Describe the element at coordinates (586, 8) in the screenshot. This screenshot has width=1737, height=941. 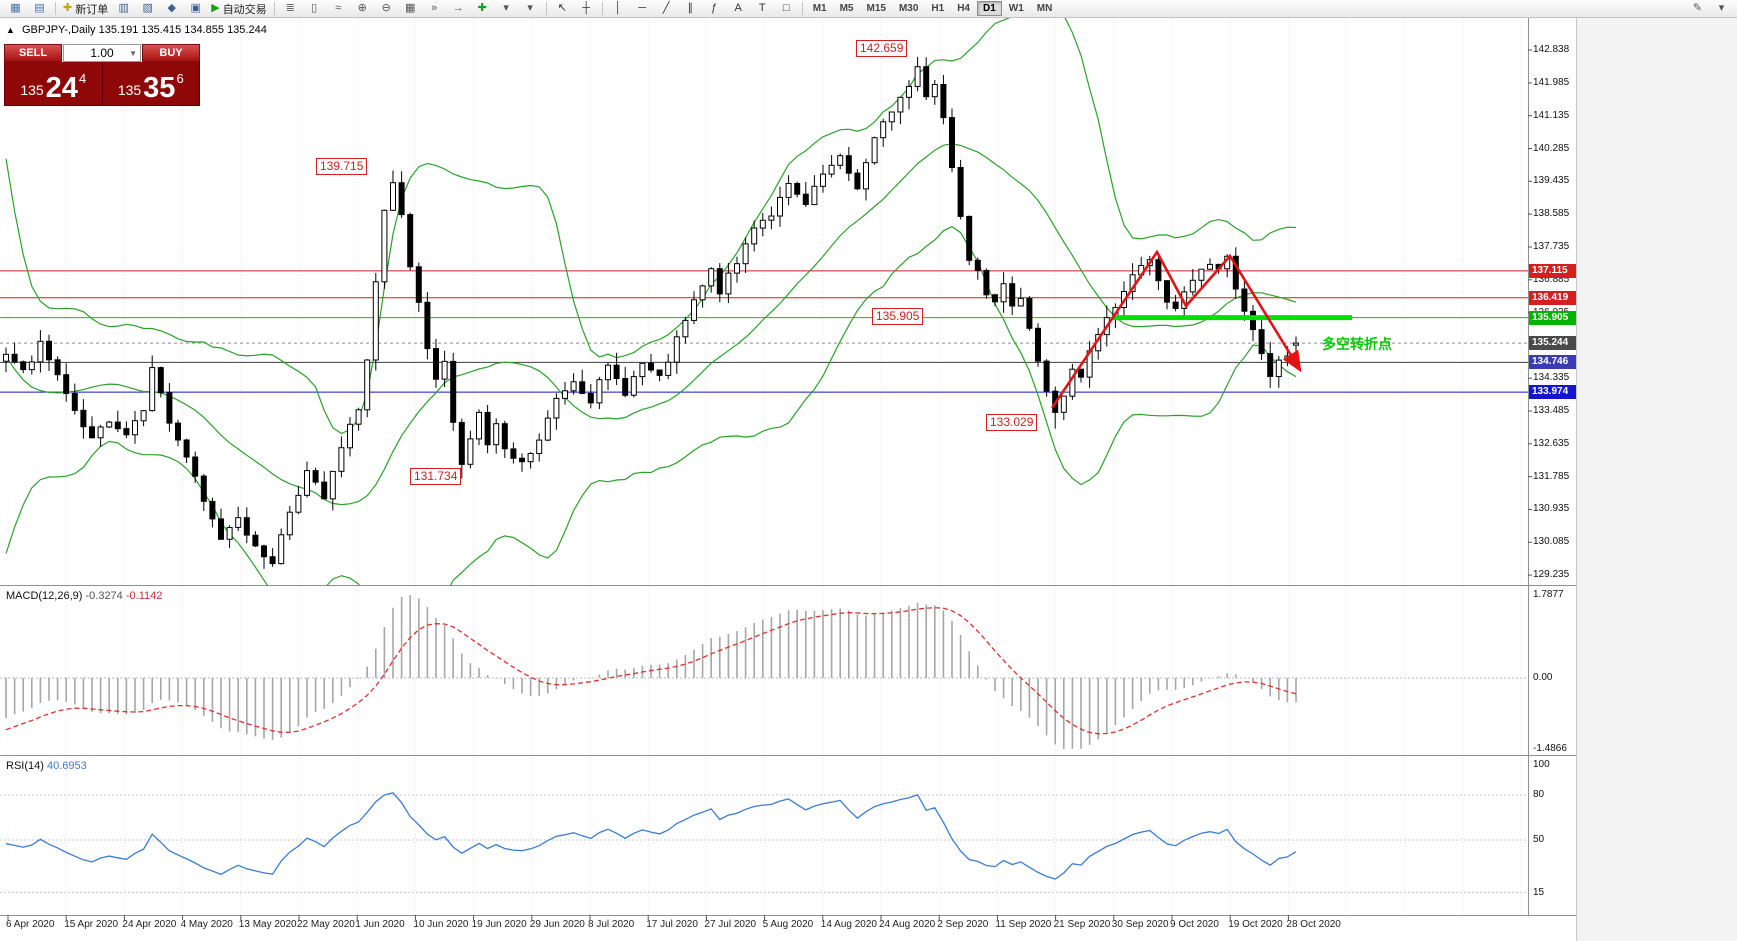
I see `crosshair-icon: ┼` at that location.